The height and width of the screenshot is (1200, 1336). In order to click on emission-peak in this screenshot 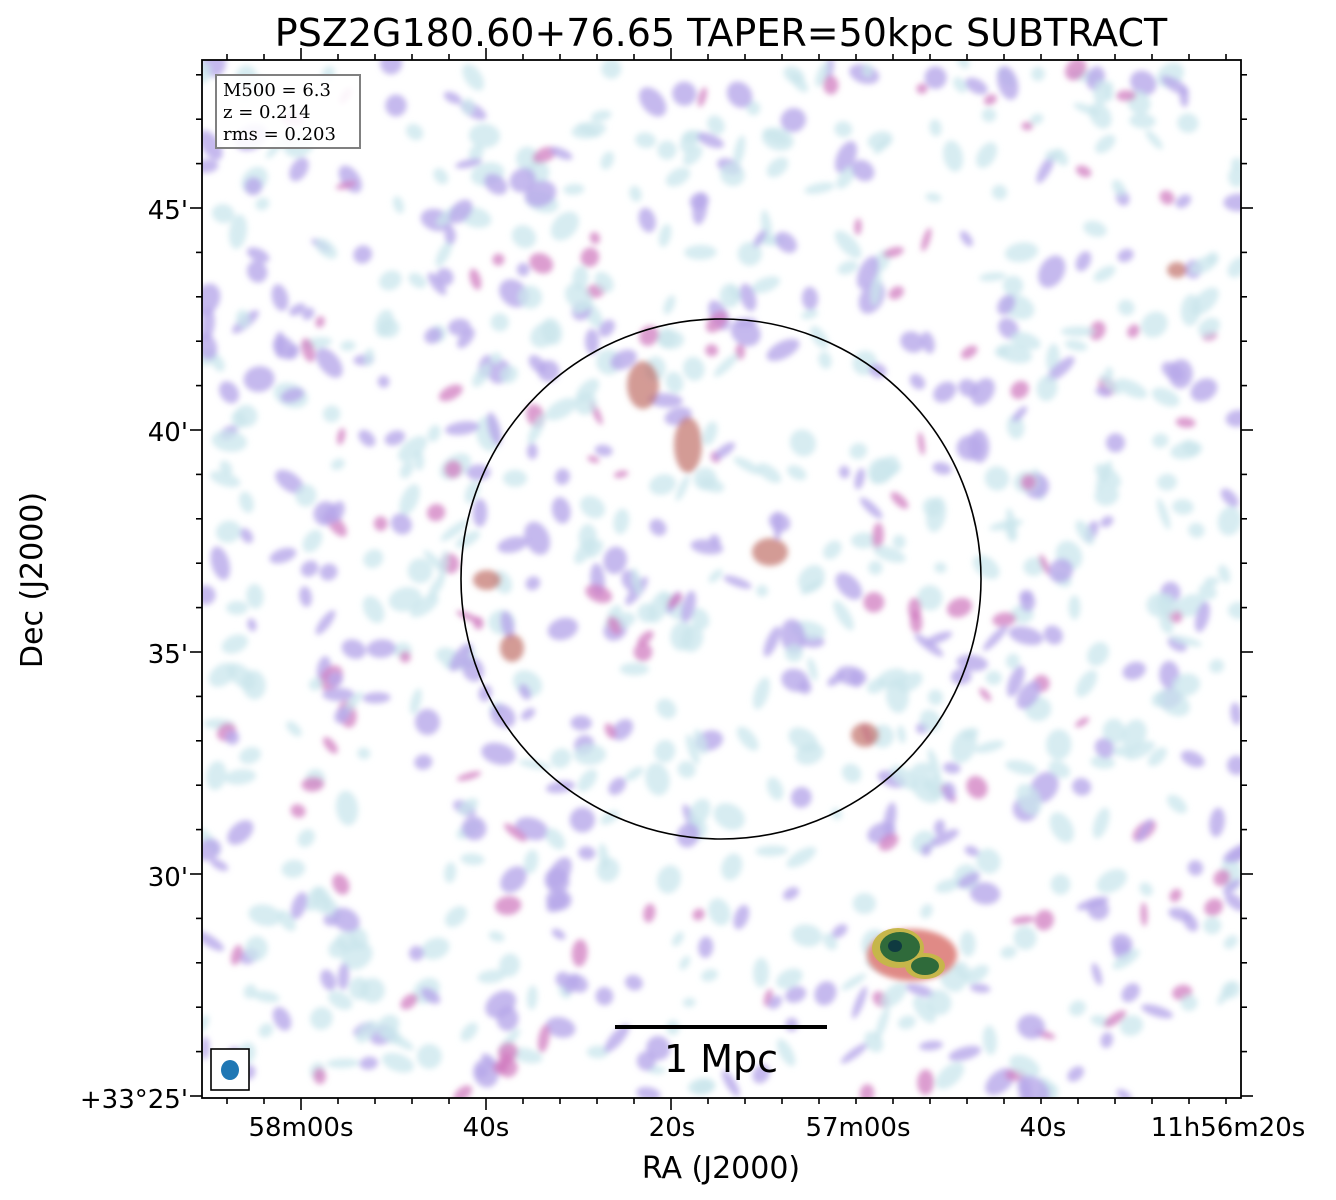, I will do `click(487, 580)`.